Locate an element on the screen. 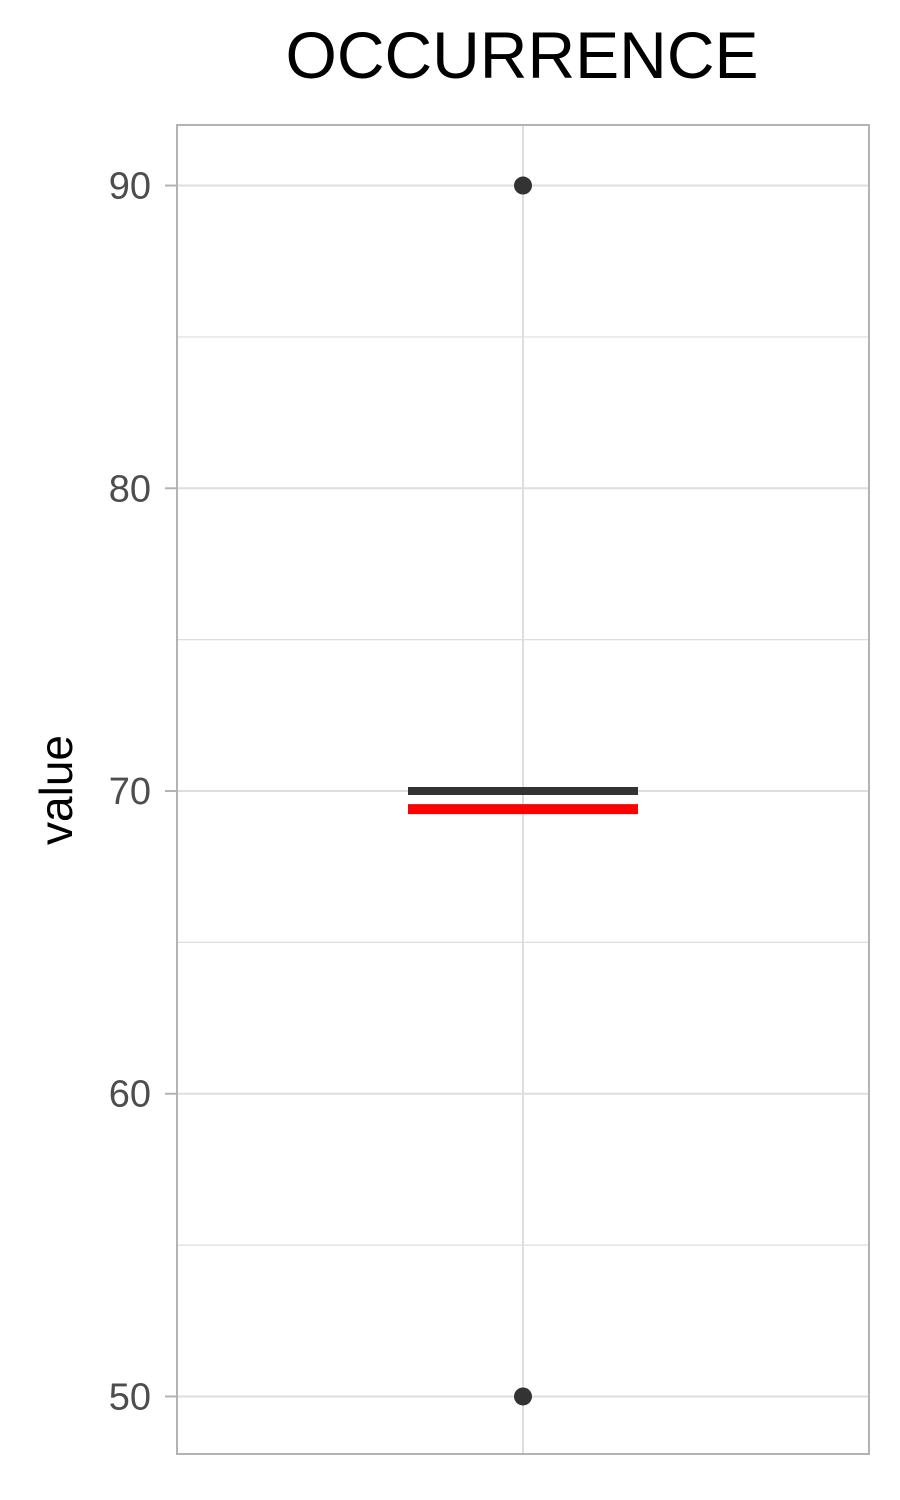 This screenshot has width=900, height=1500. y-tick-label: 70 is located at coordinates (130, 792).